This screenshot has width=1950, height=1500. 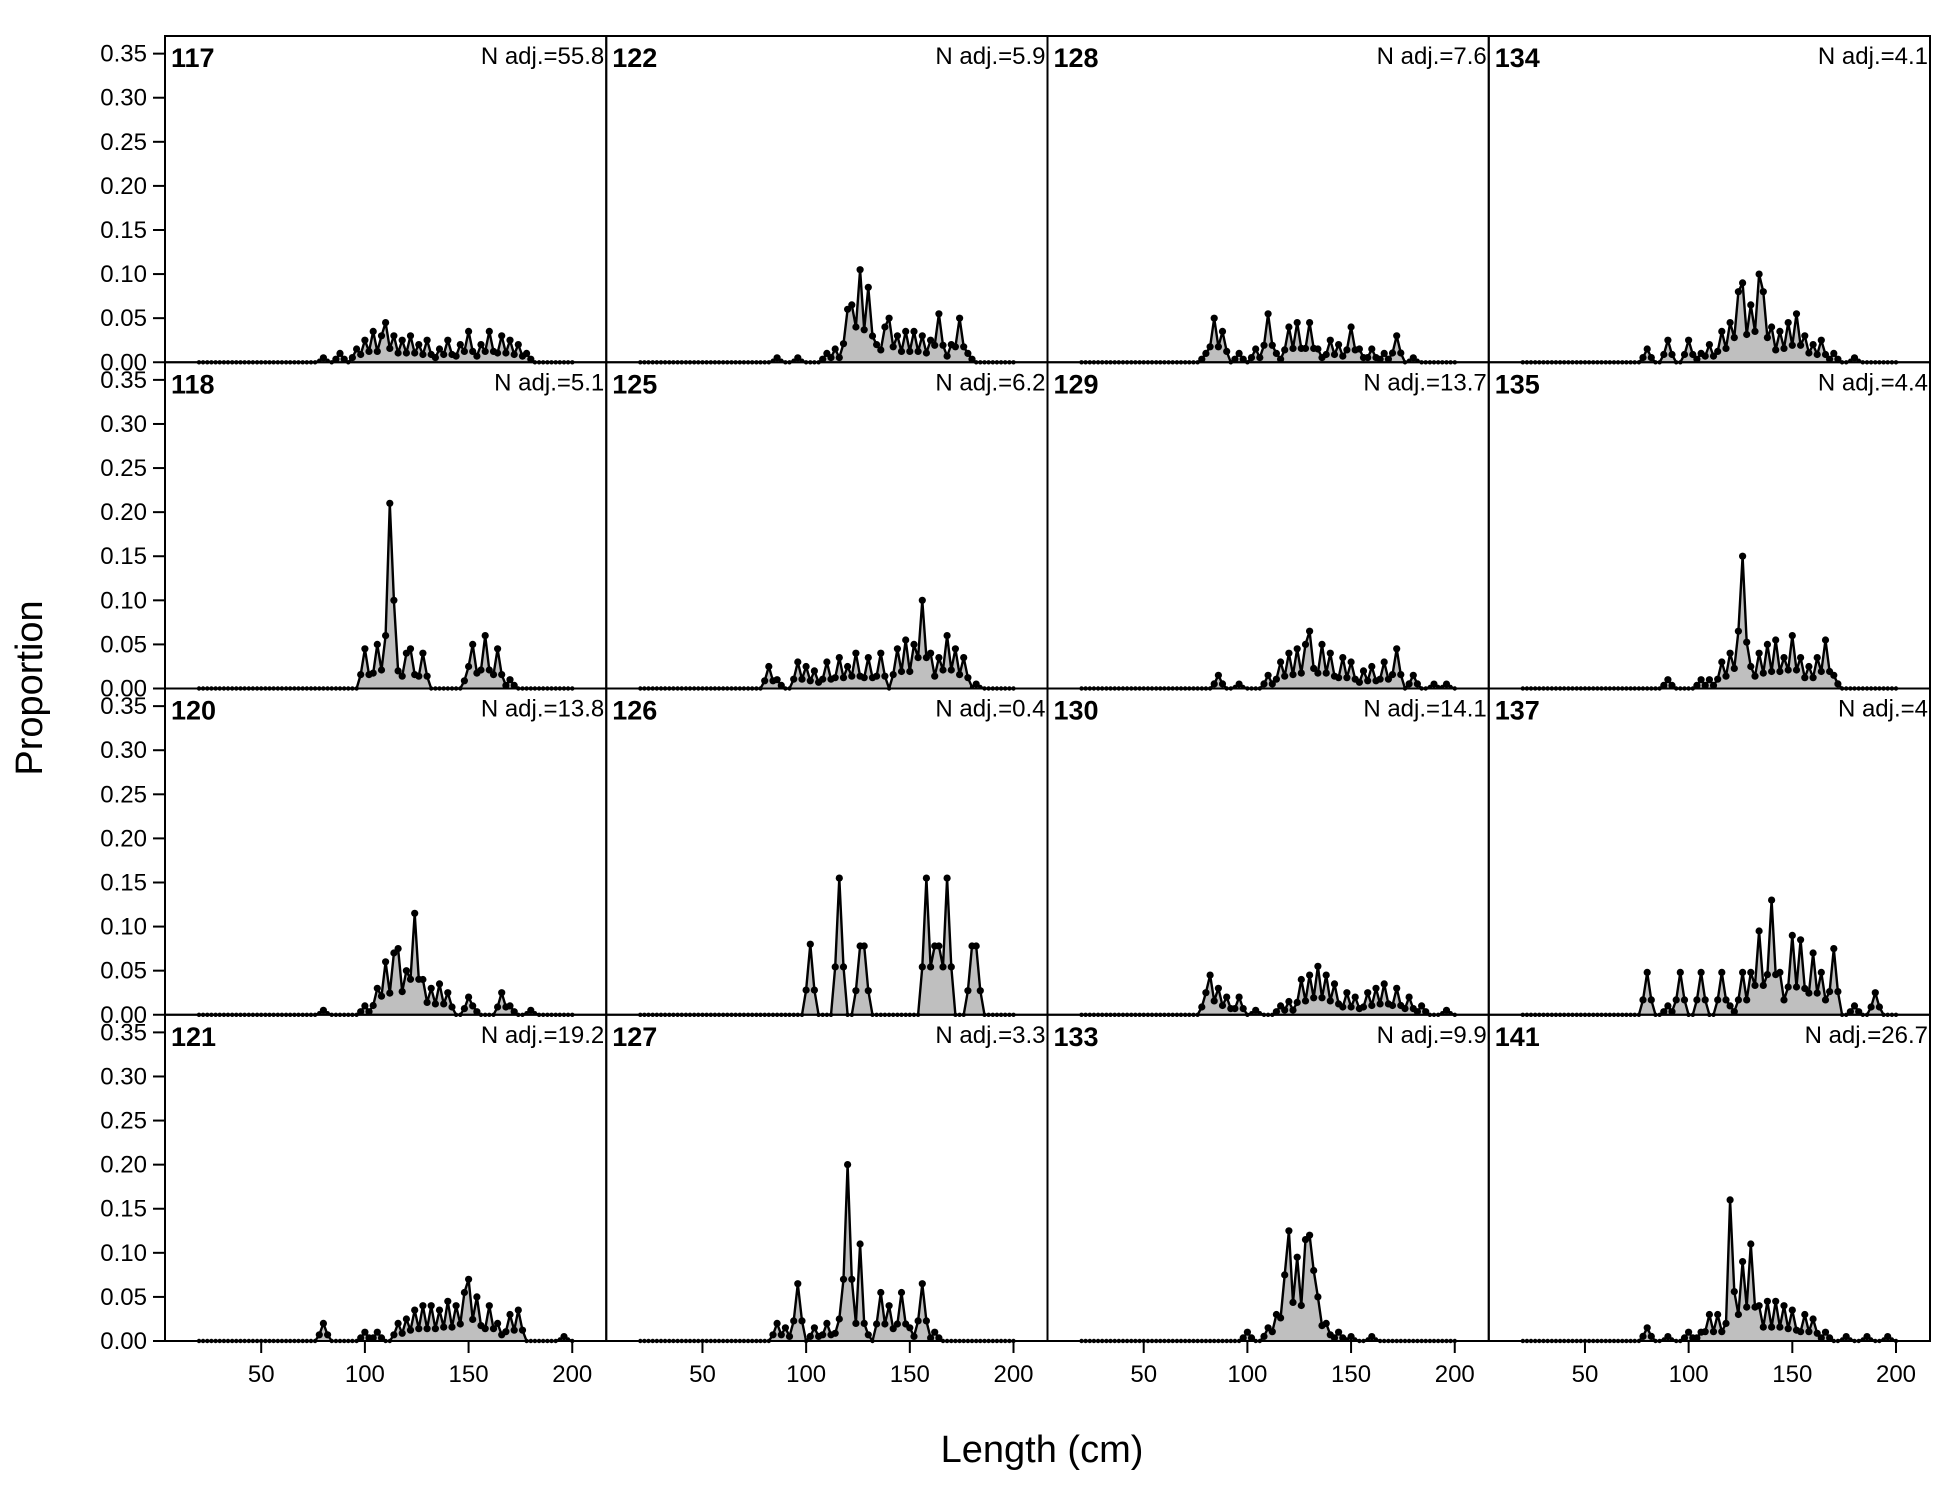 I want to click on x-tick-label: 50, so click(x=1143, y=1374).